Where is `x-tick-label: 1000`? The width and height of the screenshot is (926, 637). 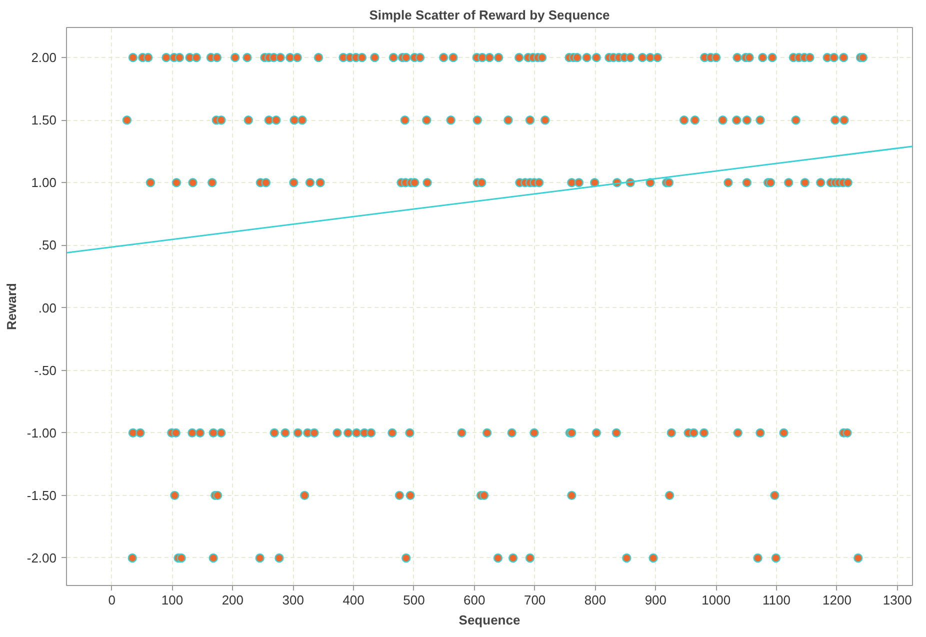 x-tick-label: 1000 is located at coordinates (716, 600).